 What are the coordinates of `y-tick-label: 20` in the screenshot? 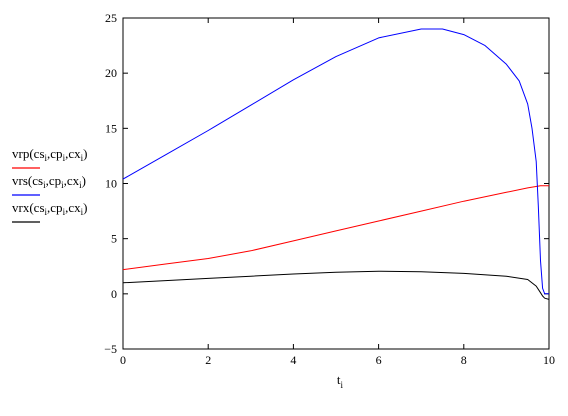 It's located at (111, 73).